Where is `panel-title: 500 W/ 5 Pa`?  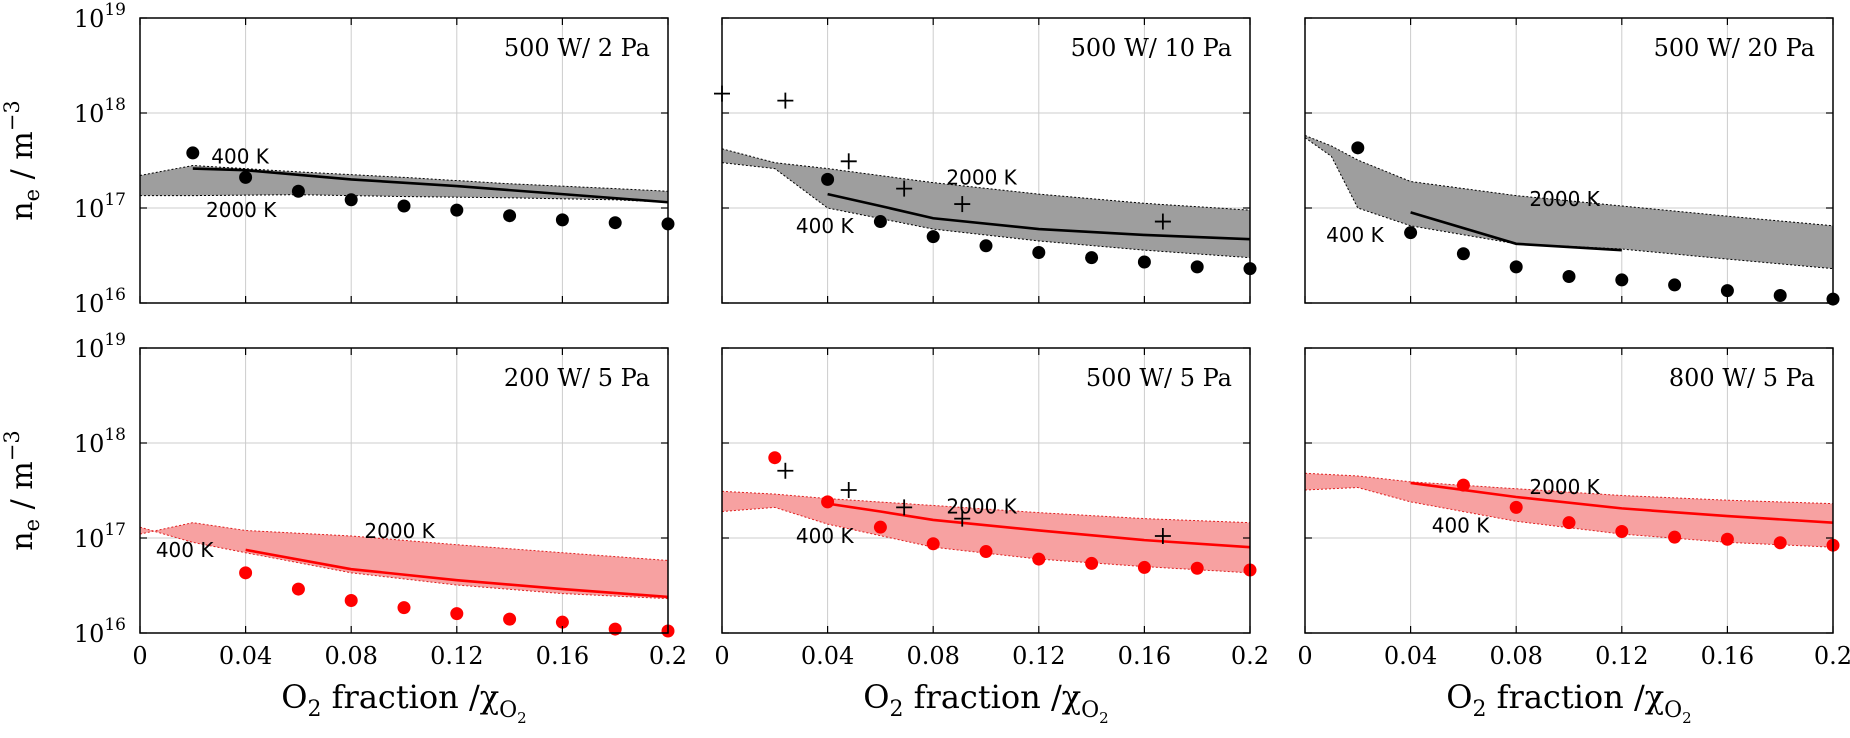
panel-title: 500 W/ 5 Pa is located at coordinates (1159, 378).